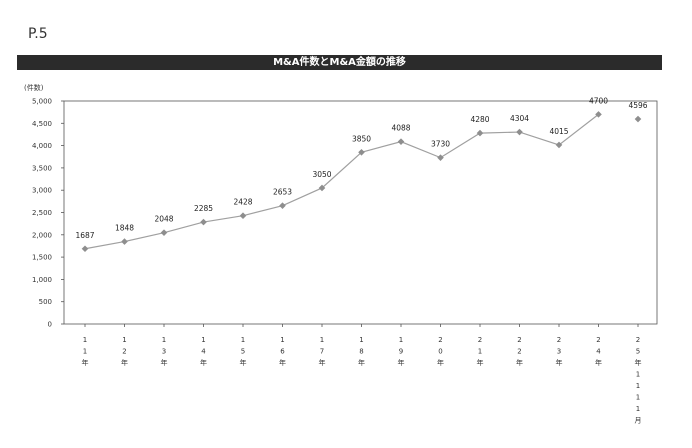  I want to click on y-tick-label: 2,000, so click(42, 235).